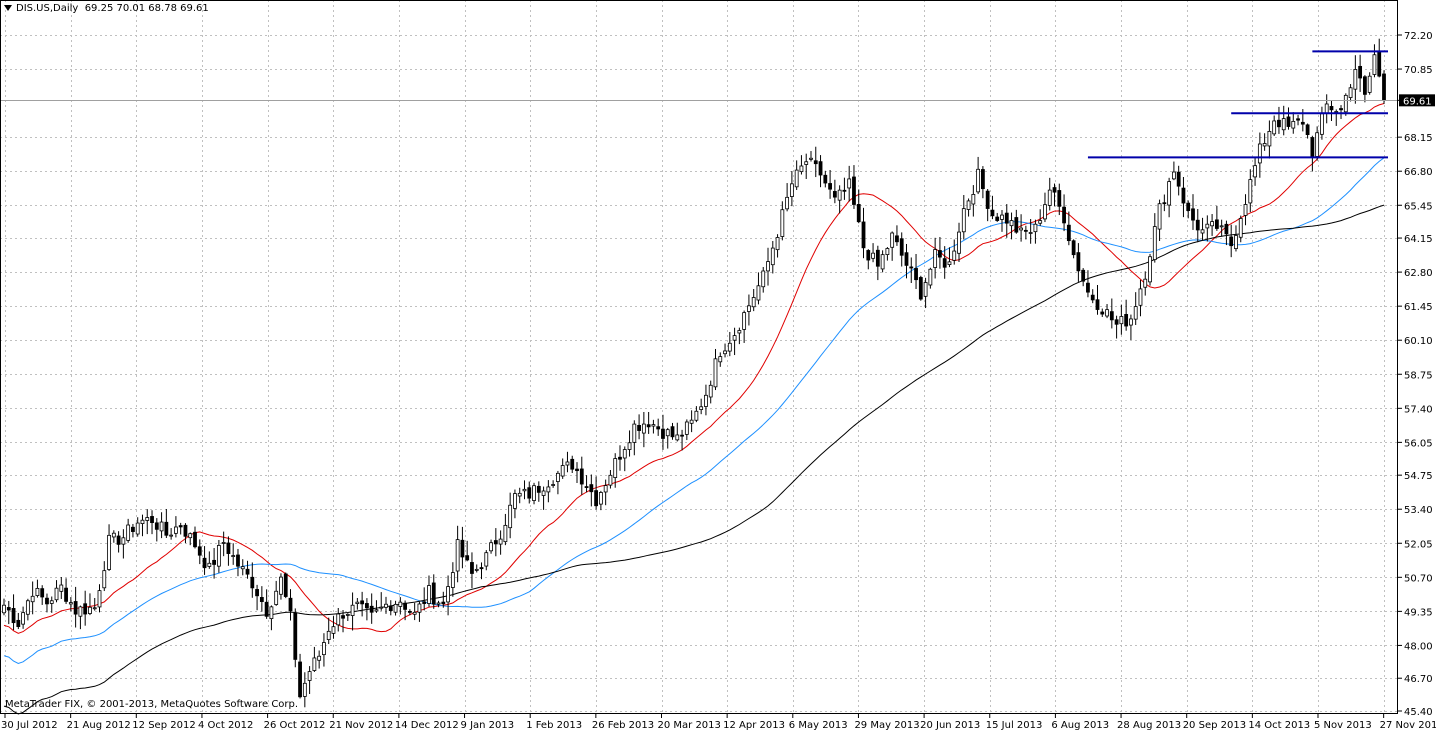  What do you see at coordinates (1418, 578) in the screenshot?
I see `y-tick-label: 50.70` at bounding box center [1418, 578].